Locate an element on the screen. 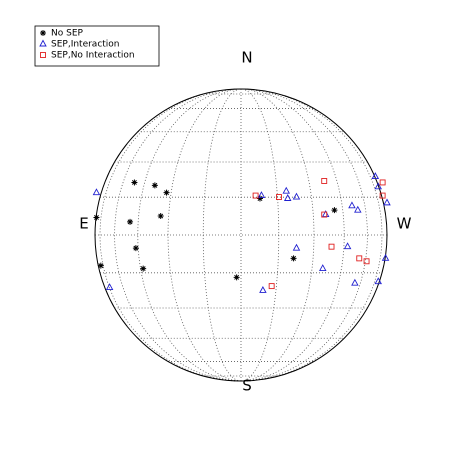 This screenshot has height=461, width=457. direction-label: N is located at coordinates (246, 58).